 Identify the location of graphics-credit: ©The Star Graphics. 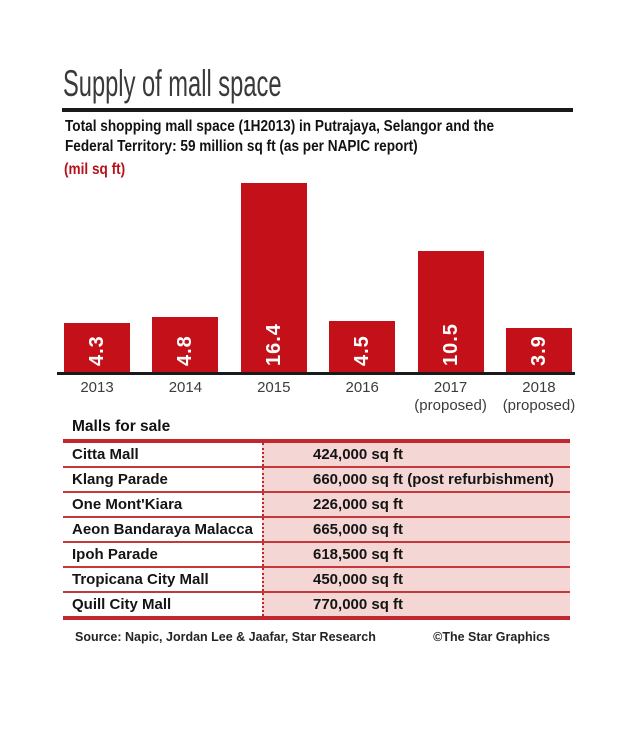
(491, 637).